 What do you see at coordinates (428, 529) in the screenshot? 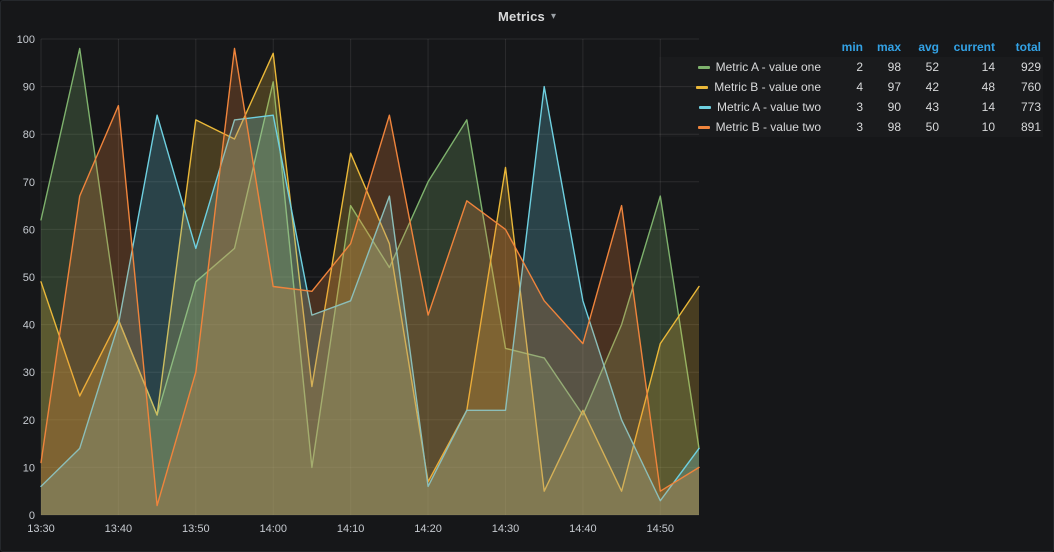
I see `x-axis-tick-label: 14:20` at bounding box center [428, 529].